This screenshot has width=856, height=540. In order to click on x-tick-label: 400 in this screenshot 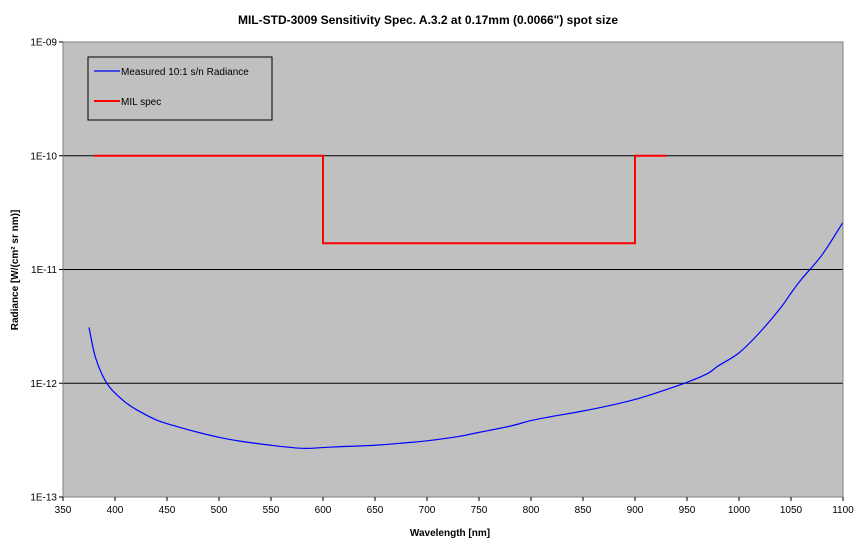, I will do `click(115, 510)`.